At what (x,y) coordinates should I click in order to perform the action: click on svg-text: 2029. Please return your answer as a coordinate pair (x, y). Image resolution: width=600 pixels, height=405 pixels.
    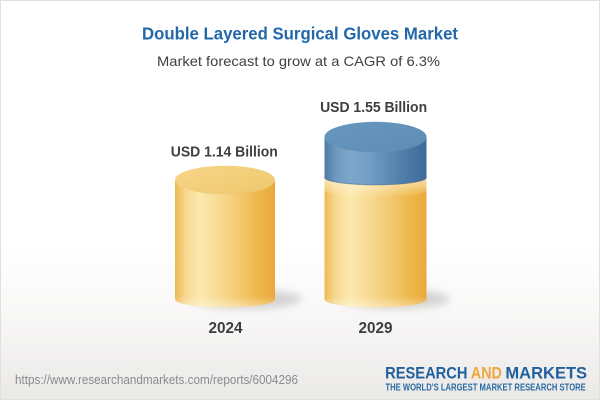
    Looking at the image, I should click on (376, 328).